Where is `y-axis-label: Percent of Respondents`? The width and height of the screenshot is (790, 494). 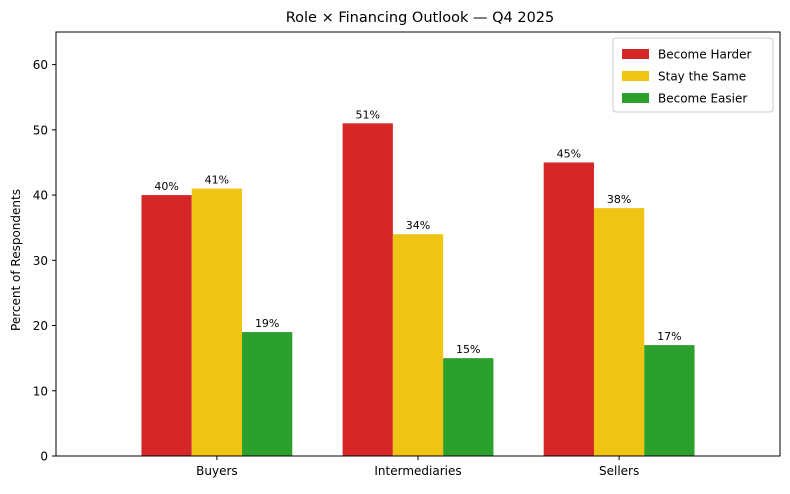 y-axis-label: Percent of Respondents is located at coordinates (16, 260).